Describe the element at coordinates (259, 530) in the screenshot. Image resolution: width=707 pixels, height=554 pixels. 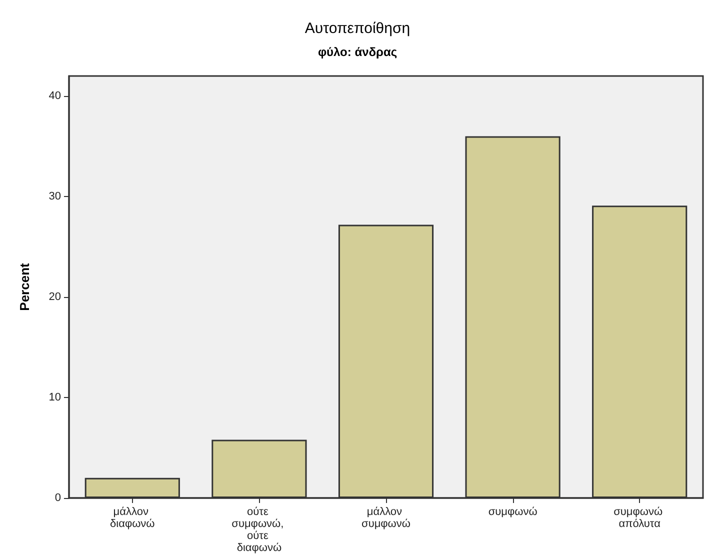
I see `x-tick-label: ούτε συμφωνώ, ούτε διαφωνώ` at that location.